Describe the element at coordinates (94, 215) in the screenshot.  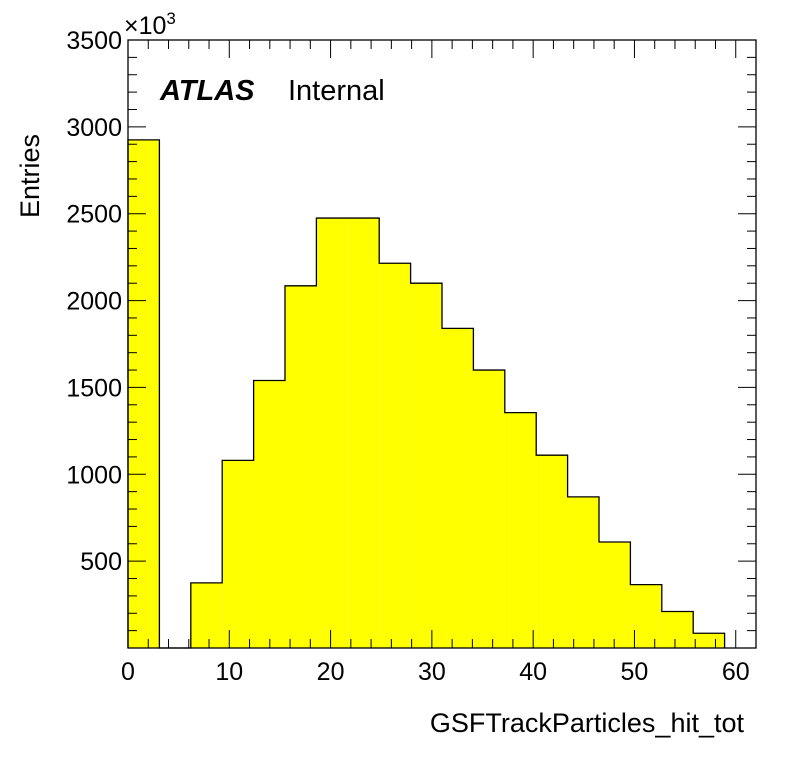
I see `y-tick-label: 2500` at that location.